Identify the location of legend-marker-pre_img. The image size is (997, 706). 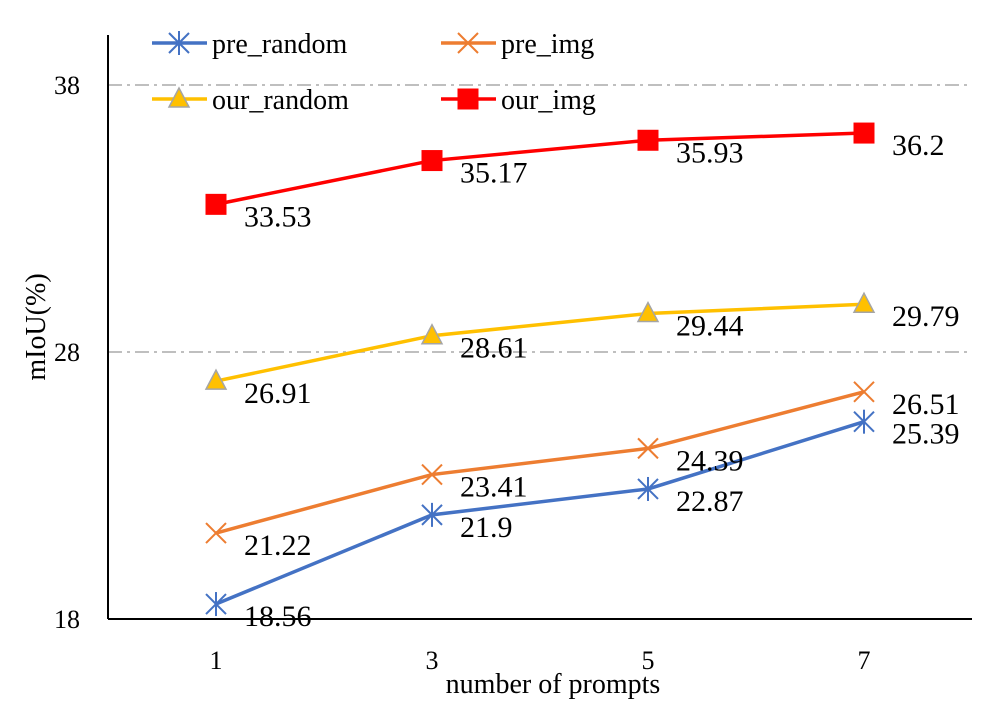
(468, 43).